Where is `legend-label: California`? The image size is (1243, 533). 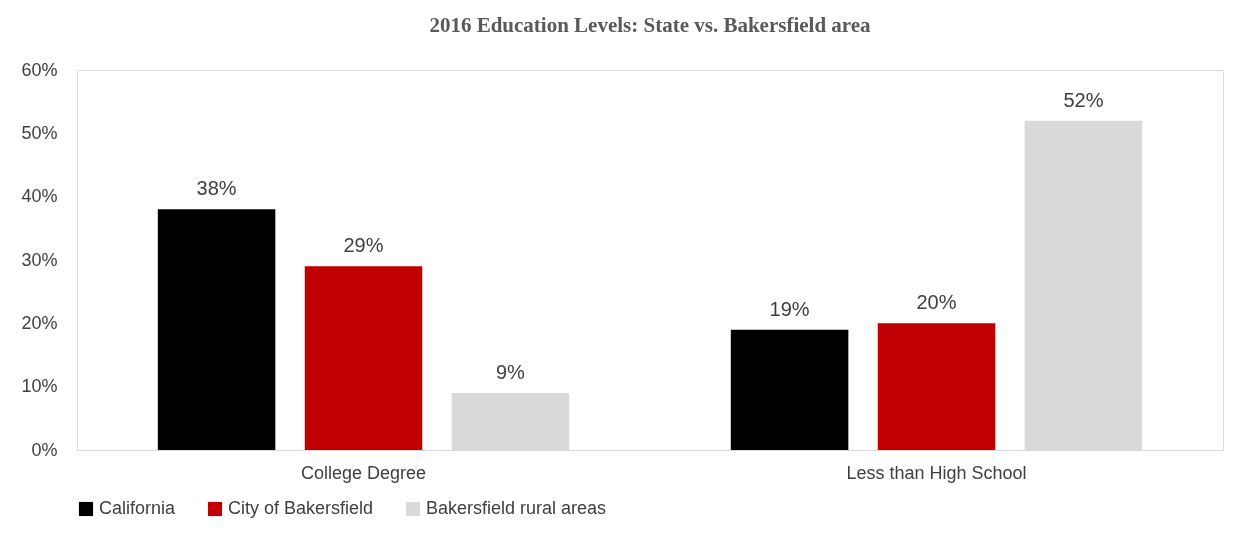 legend-label: California is located at coordinates (138, 508).